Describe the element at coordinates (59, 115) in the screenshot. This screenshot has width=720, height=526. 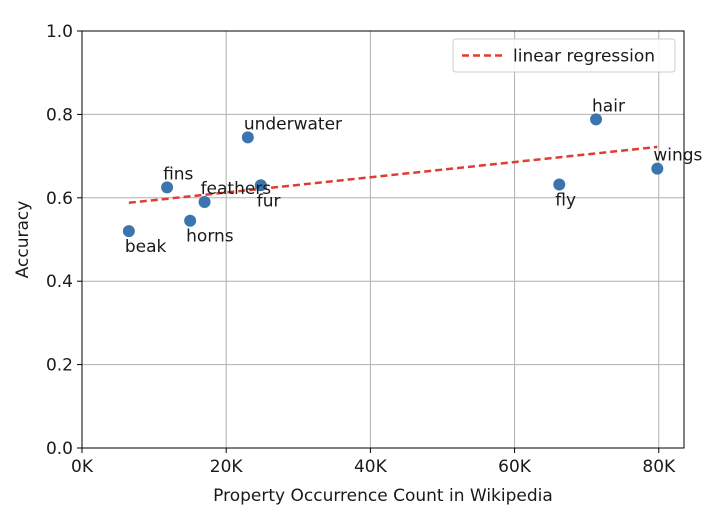
I see `y-tick-label: 0.8` at that location.